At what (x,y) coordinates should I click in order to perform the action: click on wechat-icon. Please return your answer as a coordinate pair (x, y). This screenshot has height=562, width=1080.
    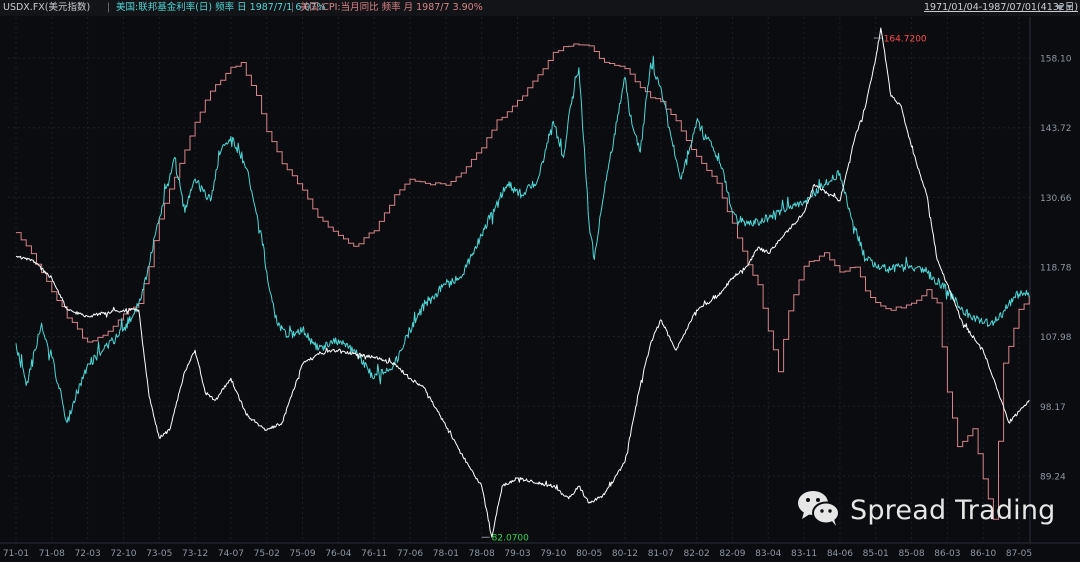
    Looking at the image, I should click on (819, 510).